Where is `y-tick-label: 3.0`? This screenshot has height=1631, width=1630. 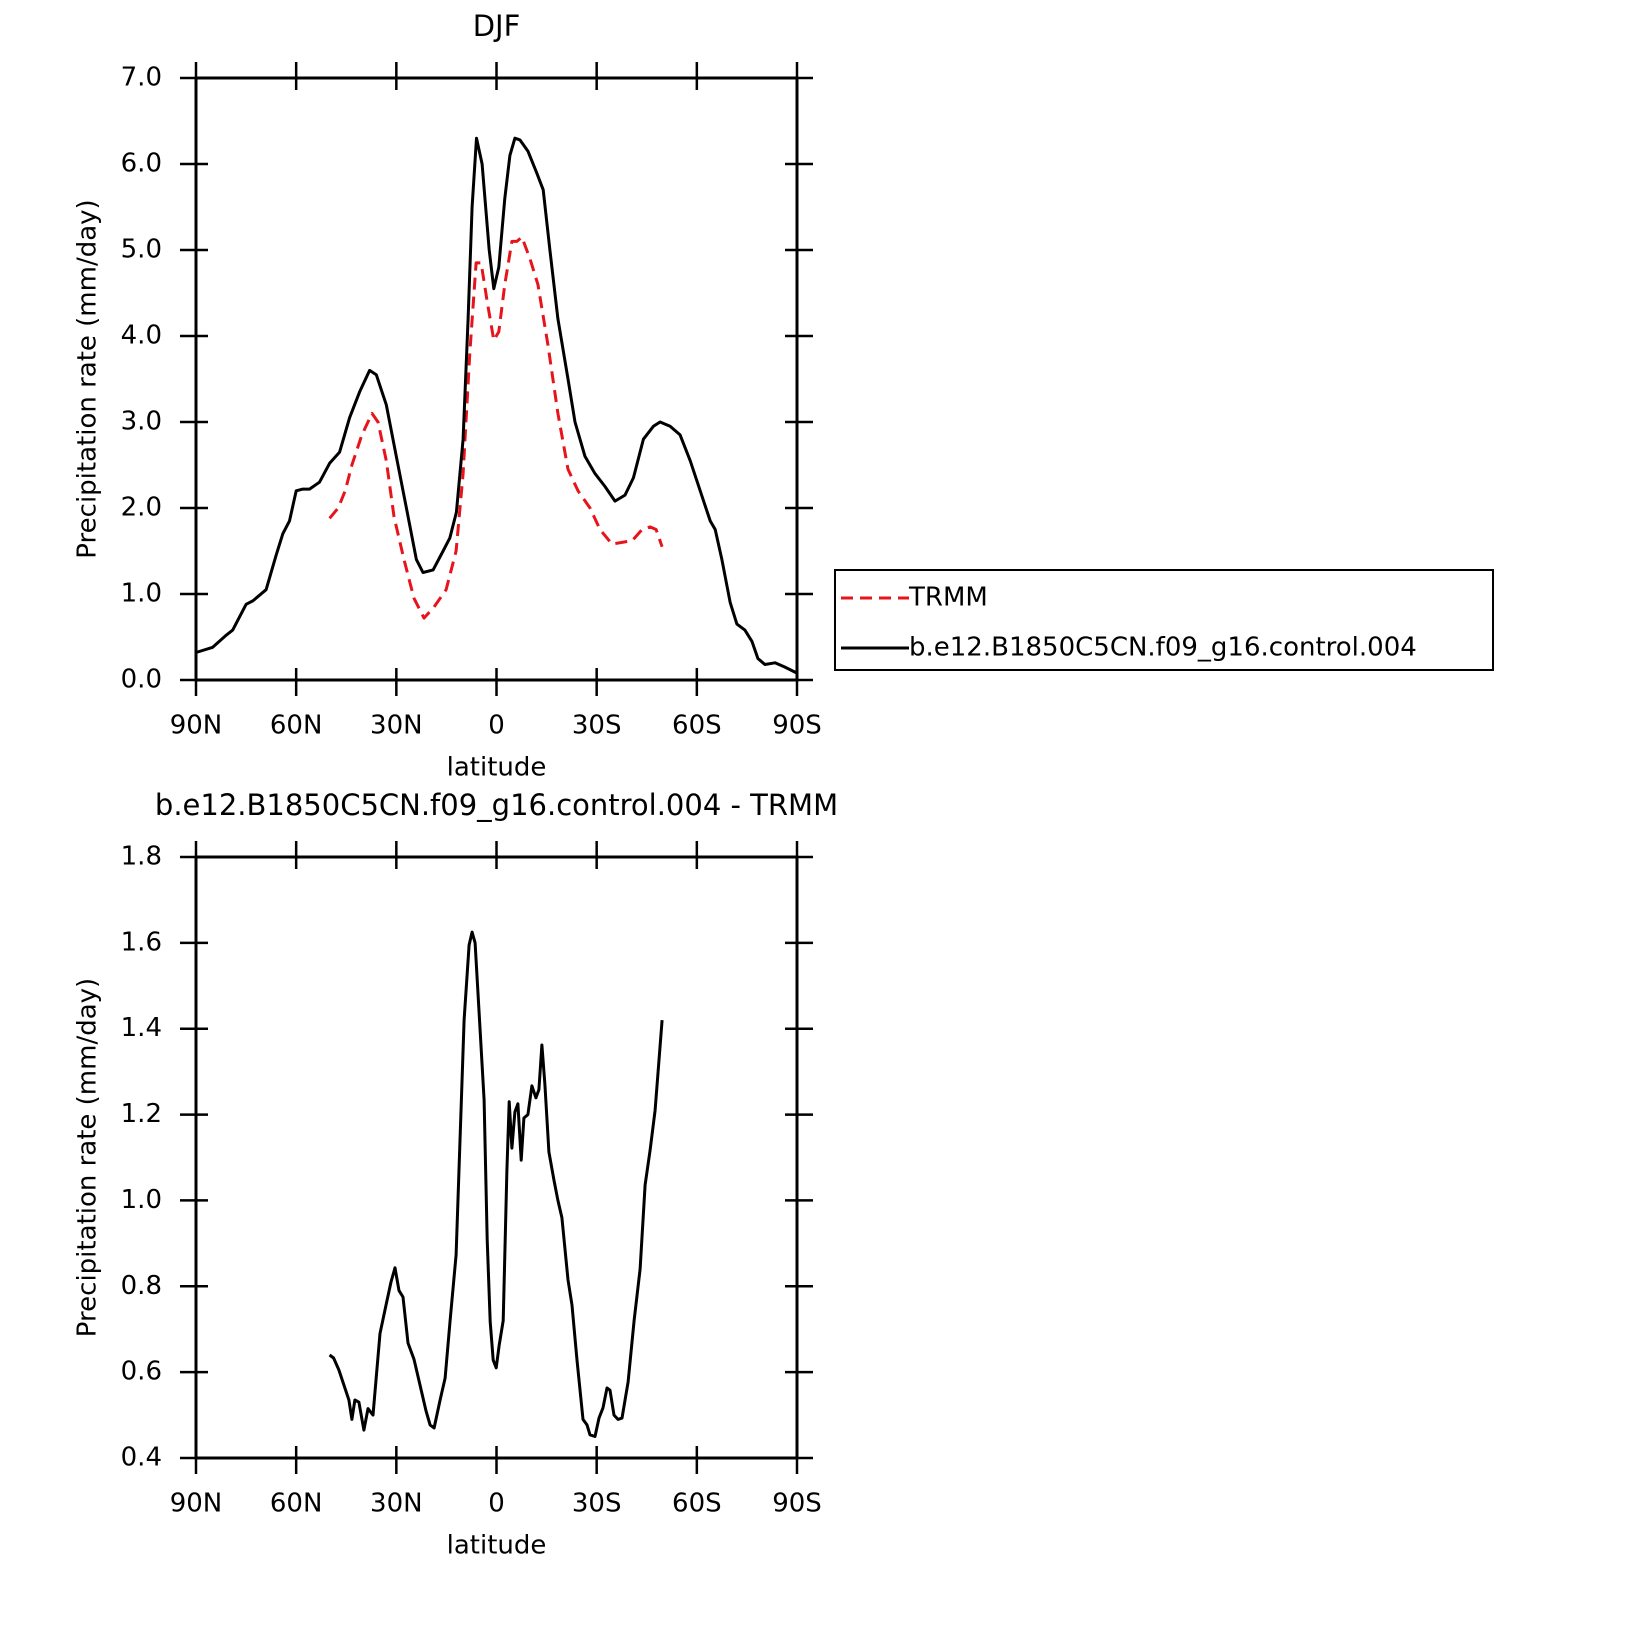
y-tick-label: 3.0 is located at coordinates (141, 422).